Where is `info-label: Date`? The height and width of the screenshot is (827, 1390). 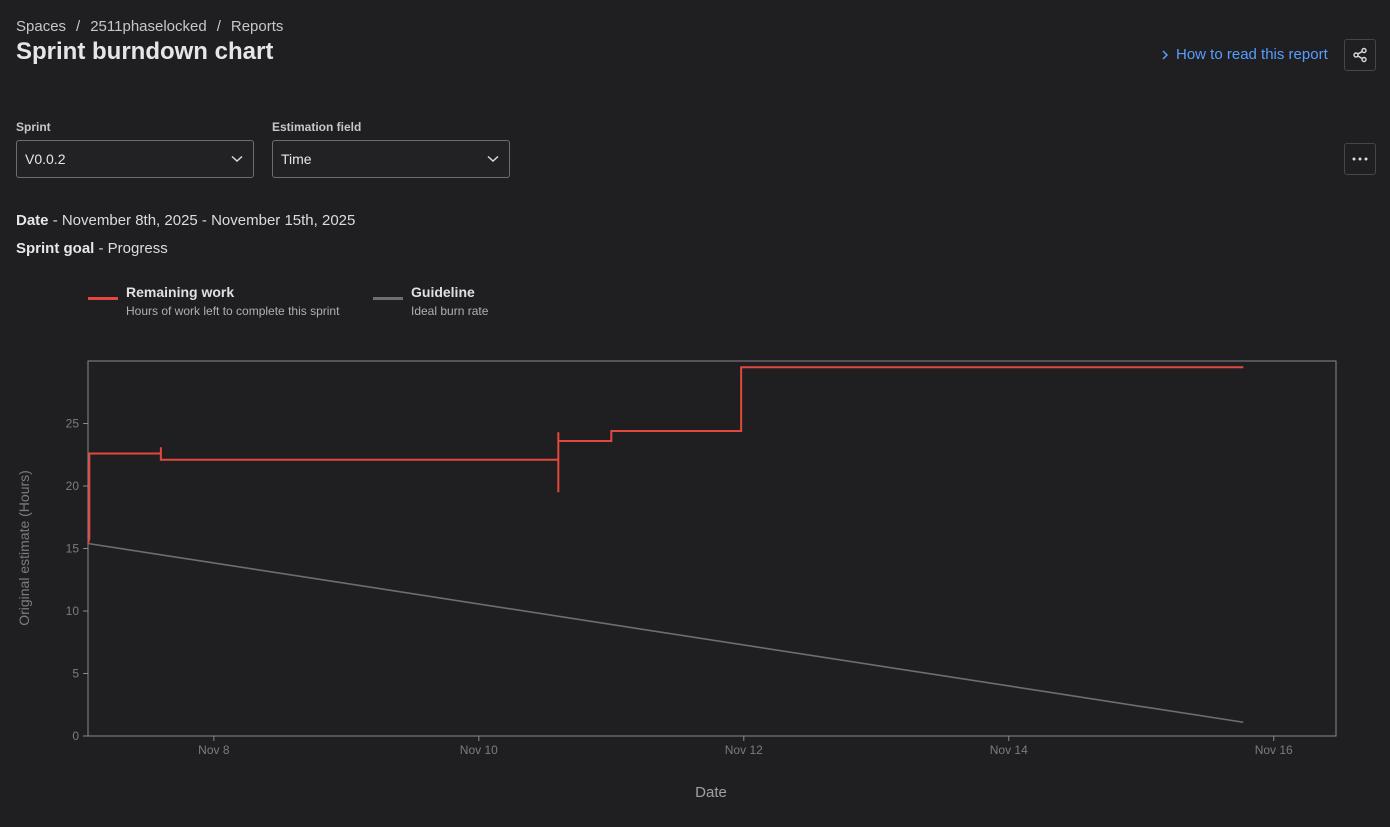 info-label: Date is located at coordinates (32, 220).